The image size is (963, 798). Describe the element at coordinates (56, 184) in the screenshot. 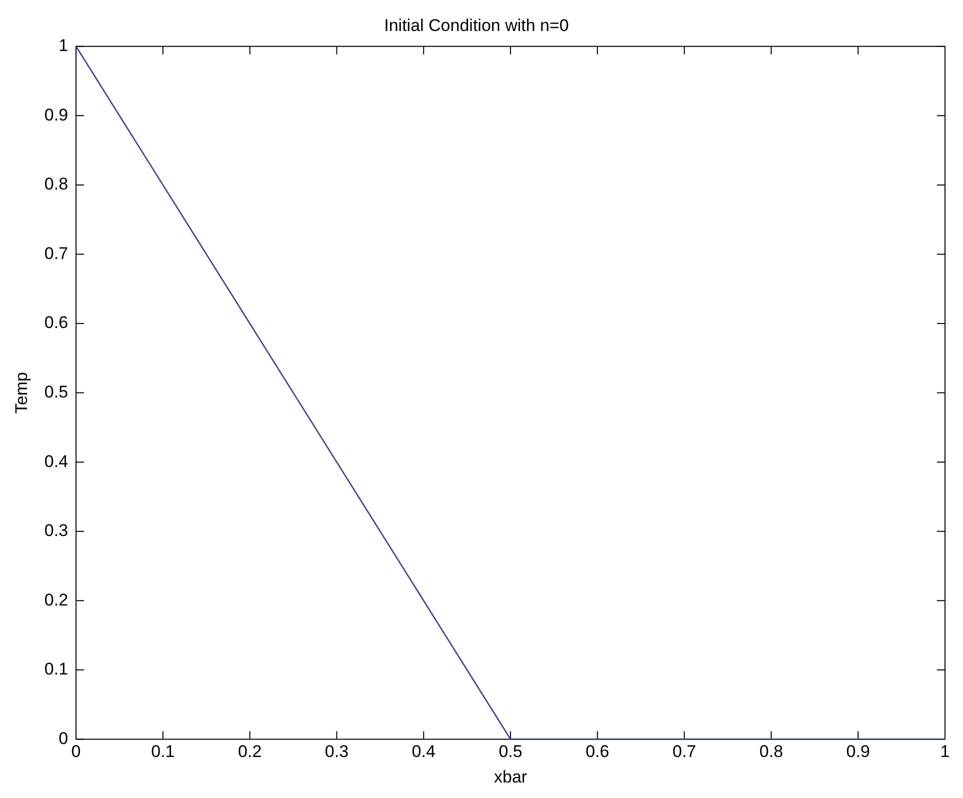

I see `y-tick-label: 0.8` at that location.